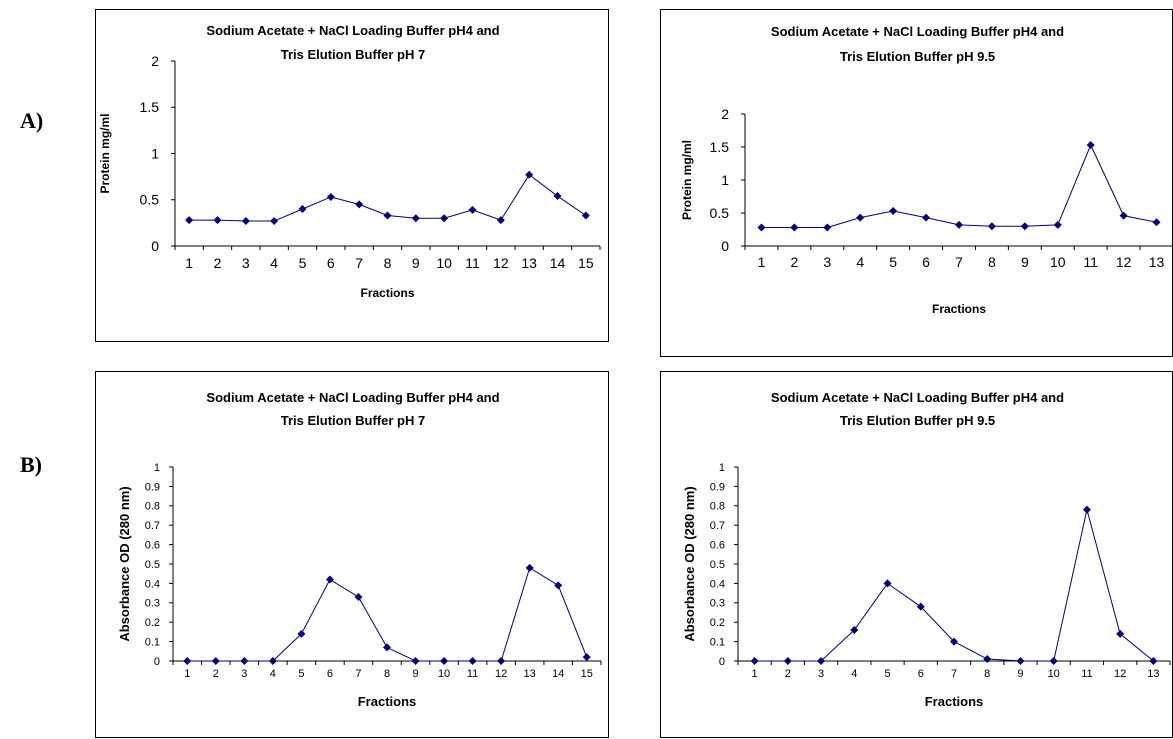  Describe the element at coordinates (152, 642) in the screenshot. I see `y-tick-label: 0.1` at that location.